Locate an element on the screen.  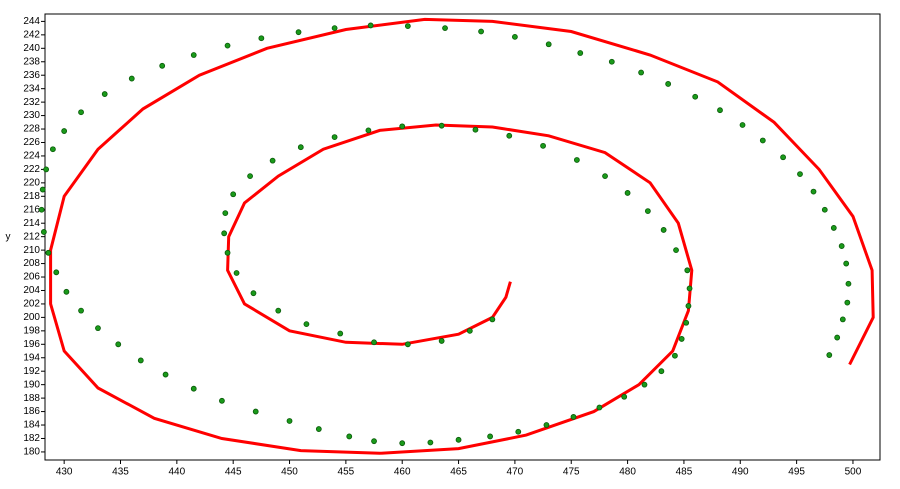
y-tick-label: 196 is located at coordinates (31, 344).